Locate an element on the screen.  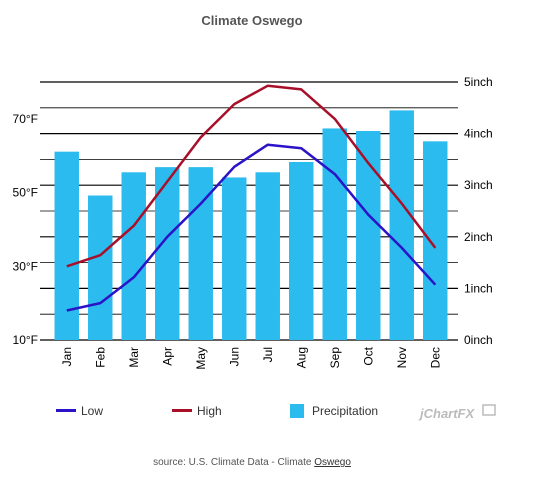
legend: Low High Precipitation is located at coordinates (217, 411).